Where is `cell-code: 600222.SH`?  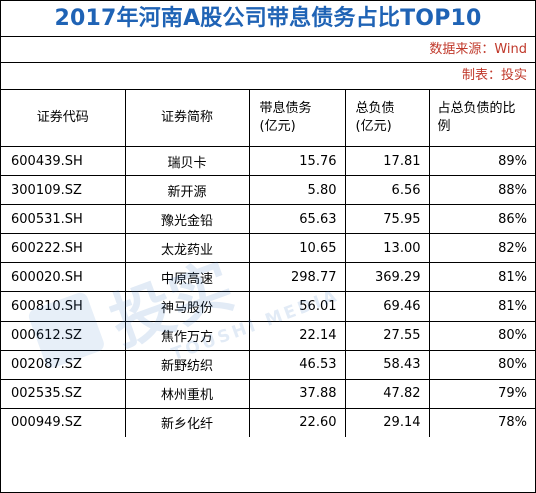
cell-code: 600222.SH is located at coordinates (63, 248).